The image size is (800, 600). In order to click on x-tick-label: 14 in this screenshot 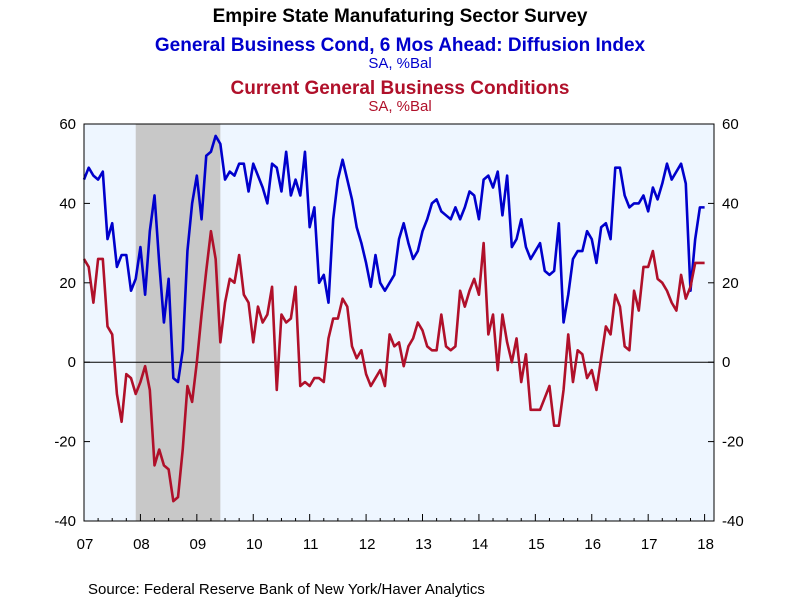, I will do `click(480, 544)`.